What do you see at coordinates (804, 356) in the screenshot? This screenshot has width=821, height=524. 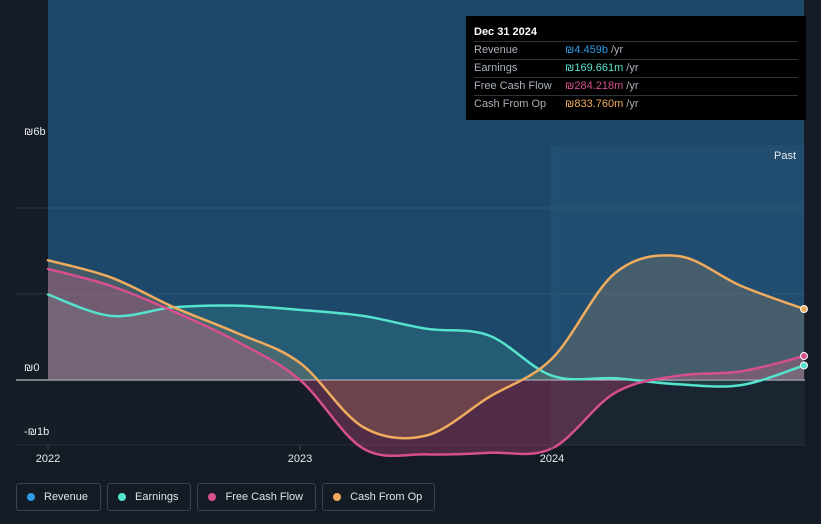 I see `free-cash-flow-end-marker` at bounding box center [804, 356].